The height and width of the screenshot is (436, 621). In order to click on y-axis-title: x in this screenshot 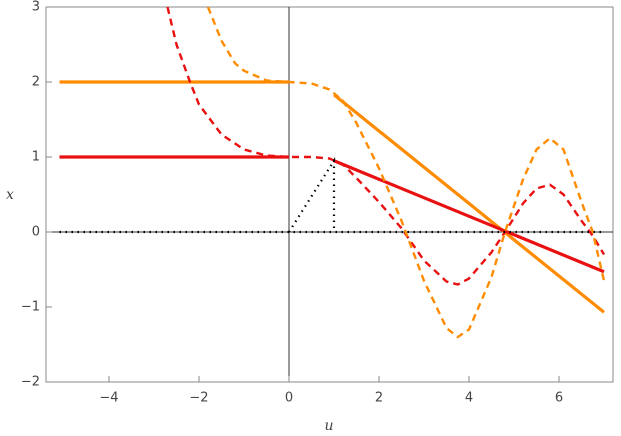, I will do `click(10, 195)`.